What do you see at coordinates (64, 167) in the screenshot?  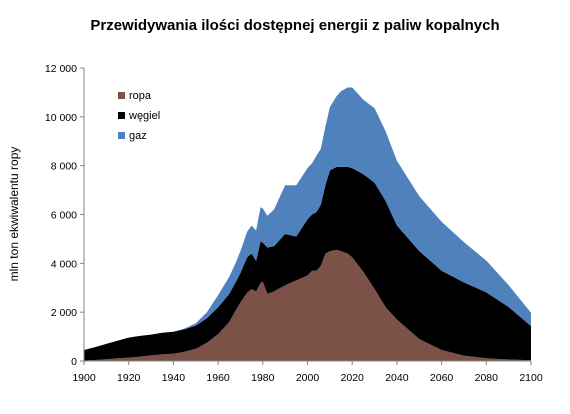 I see `y-tick-label: 8 000` at bounding box center [64, 167].